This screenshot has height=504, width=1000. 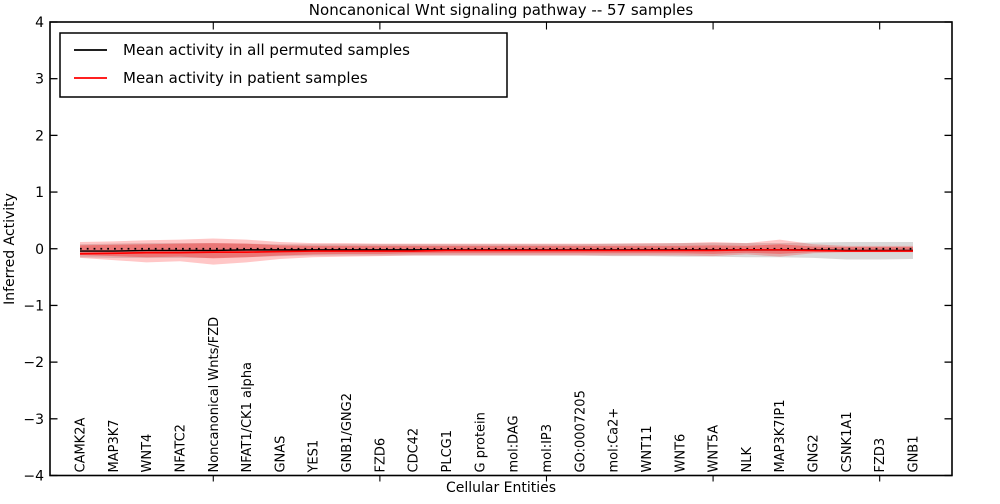 What do you see at coordinates (147, 453) in the screenshot?
I see `category-label-2: WNT4` at bounding box center [147, 453].